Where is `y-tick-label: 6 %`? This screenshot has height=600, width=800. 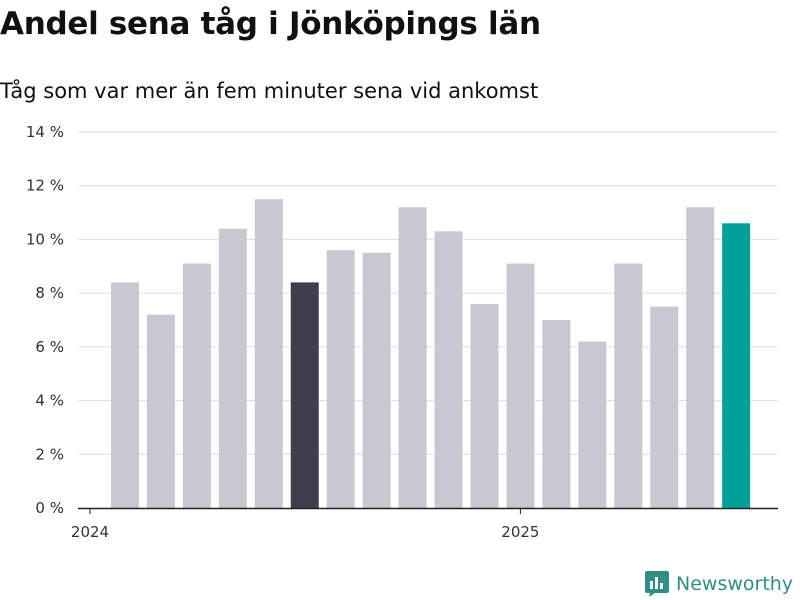
y-tick-label: 6 % is located at coordinates (49, 347).